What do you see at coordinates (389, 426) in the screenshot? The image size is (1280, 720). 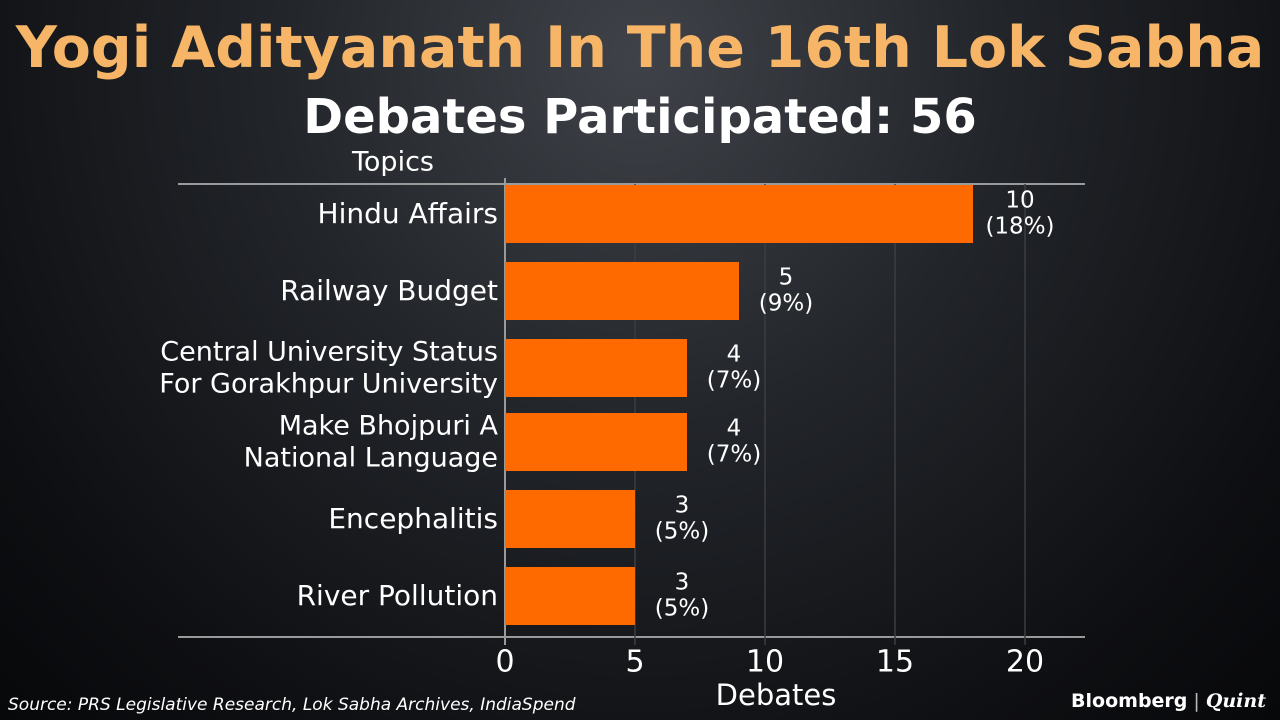 I see `category-label: Make Bhojpuri A` at bounding box center [389, 426].